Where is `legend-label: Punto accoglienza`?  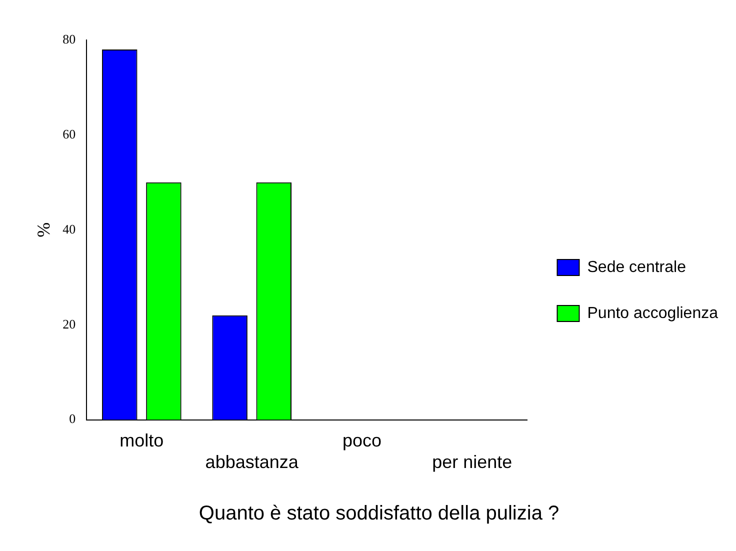
legend-label: Punto accoglienza is located at coordinates (652, 313).